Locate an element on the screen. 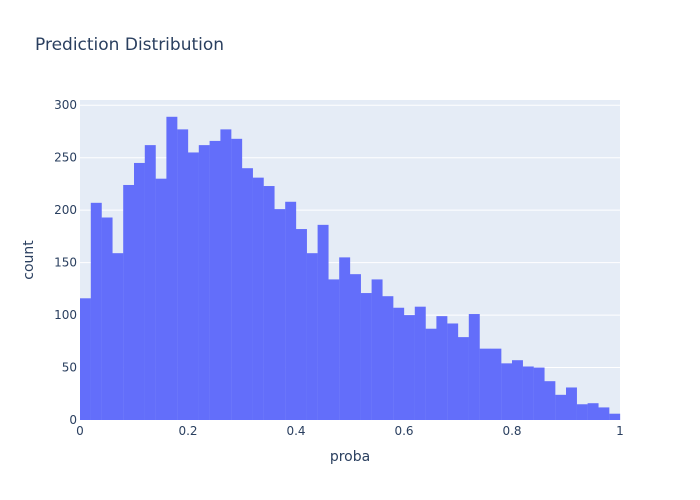  x-axis-title: proba is located at coordinates (350, 457).